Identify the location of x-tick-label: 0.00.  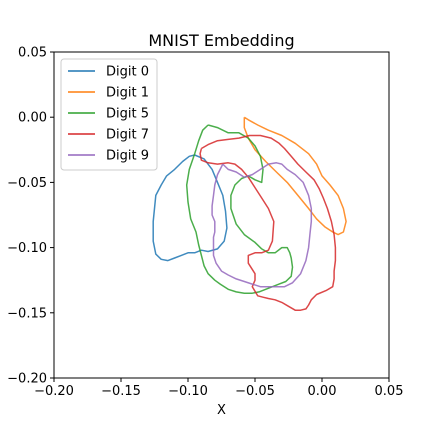
(322, 391).